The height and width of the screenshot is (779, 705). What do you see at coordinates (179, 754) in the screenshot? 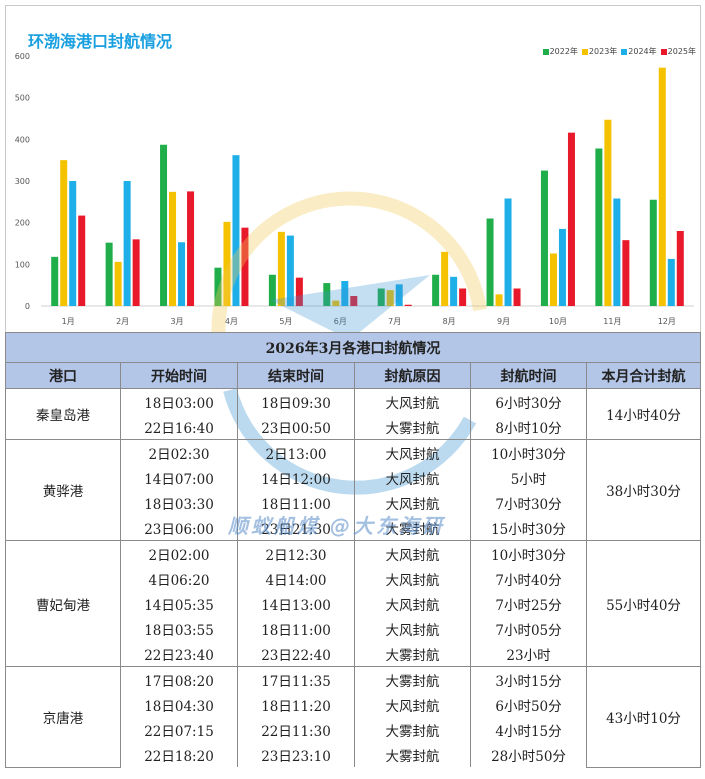
I see `table-cell: 22日18:20` at bounding box center [179, 754].